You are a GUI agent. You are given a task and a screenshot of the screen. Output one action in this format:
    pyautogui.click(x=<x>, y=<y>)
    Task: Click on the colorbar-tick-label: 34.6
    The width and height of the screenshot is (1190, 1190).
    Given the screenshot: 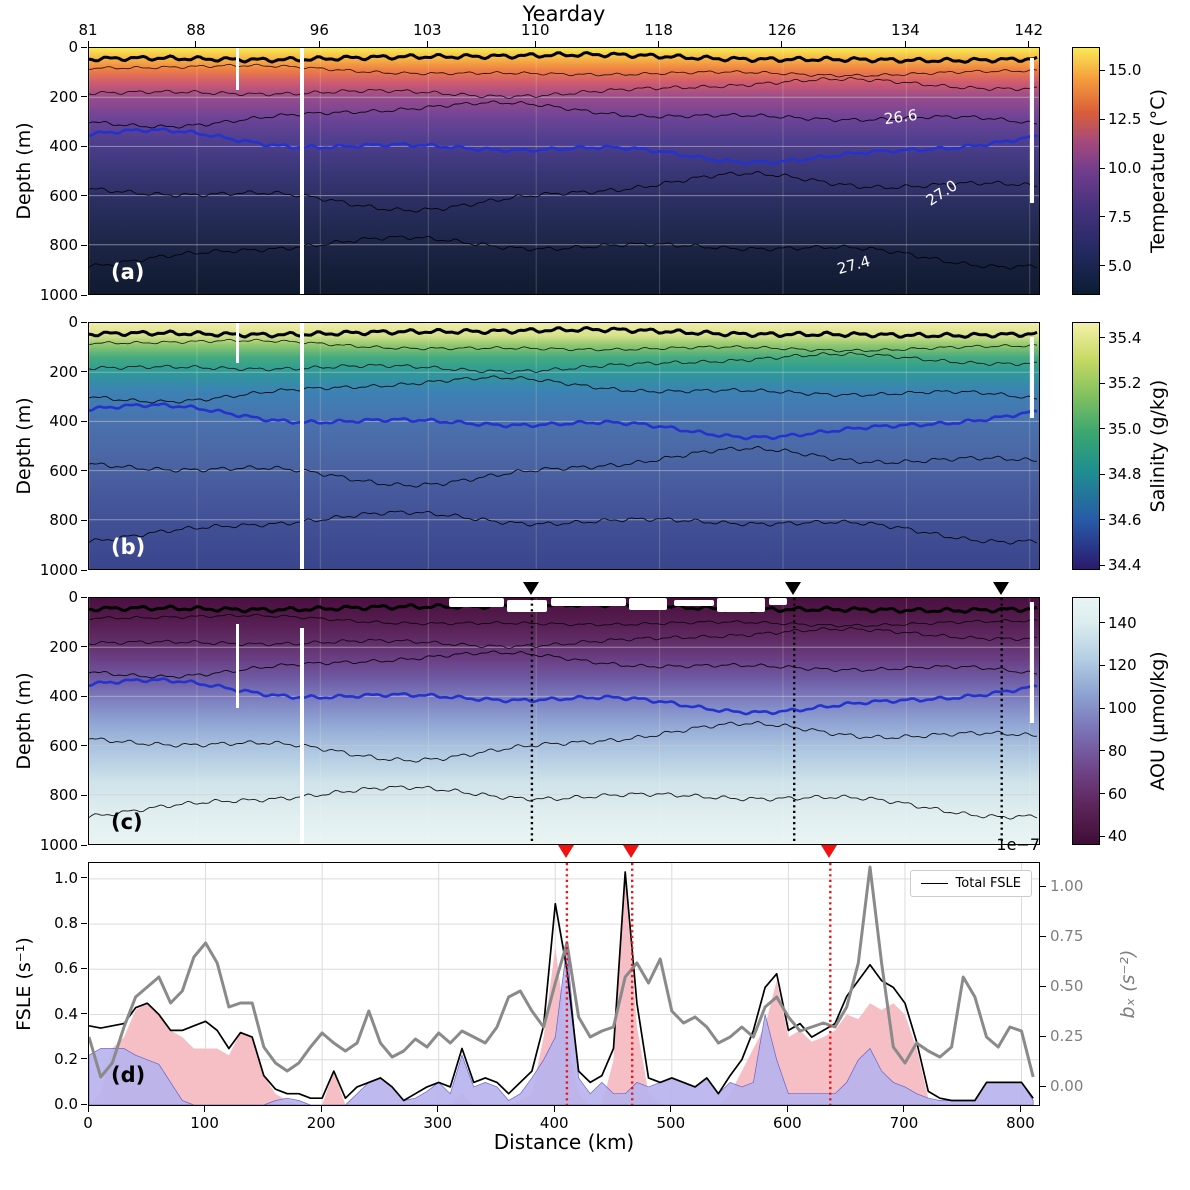 What is the action you would take?
    pyautogui.click(x=1125, y=519)
    